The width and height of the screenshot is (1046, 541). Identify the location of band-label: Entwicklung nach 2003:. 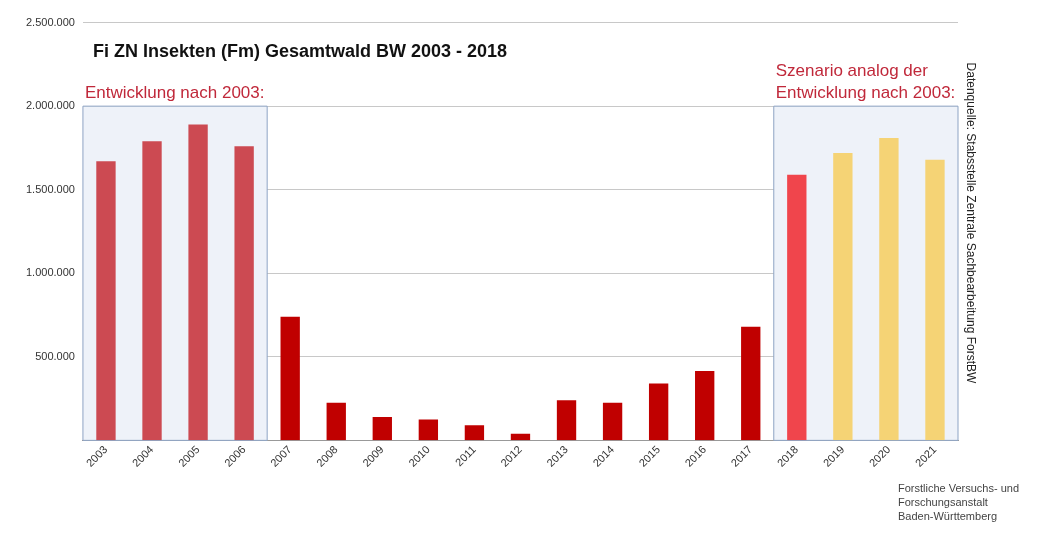
(174, 93).